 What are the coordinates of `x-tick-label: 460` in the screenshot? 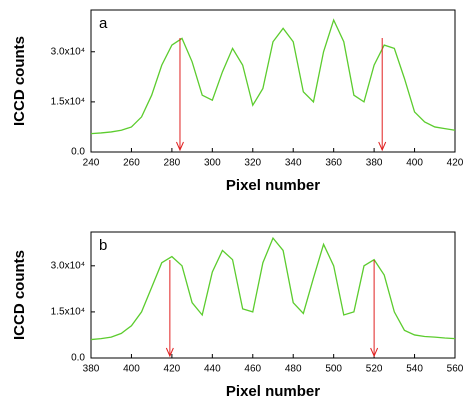 It's located at (252, 369).